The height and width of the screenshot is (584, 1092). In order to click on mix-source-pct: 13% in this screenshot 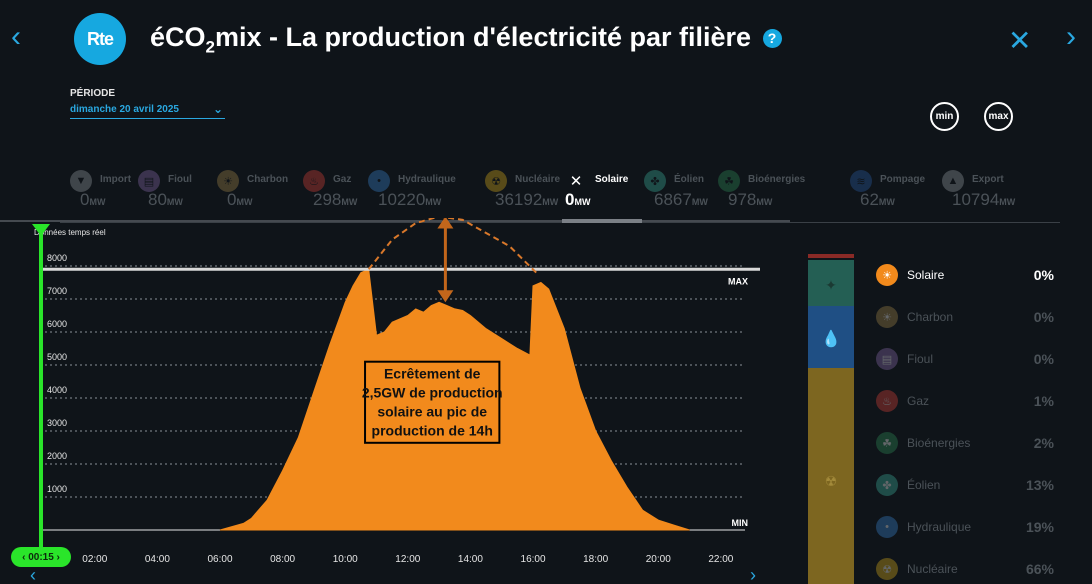, I will do `click(1039, 485)`.